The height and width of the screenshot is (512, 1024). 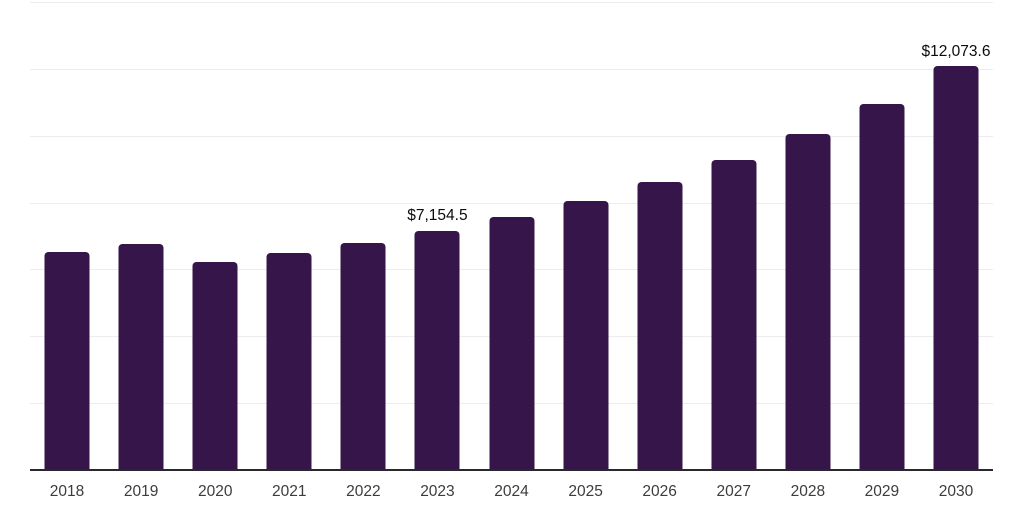 I want to click on bar-2020, so click(x=215, y=365).